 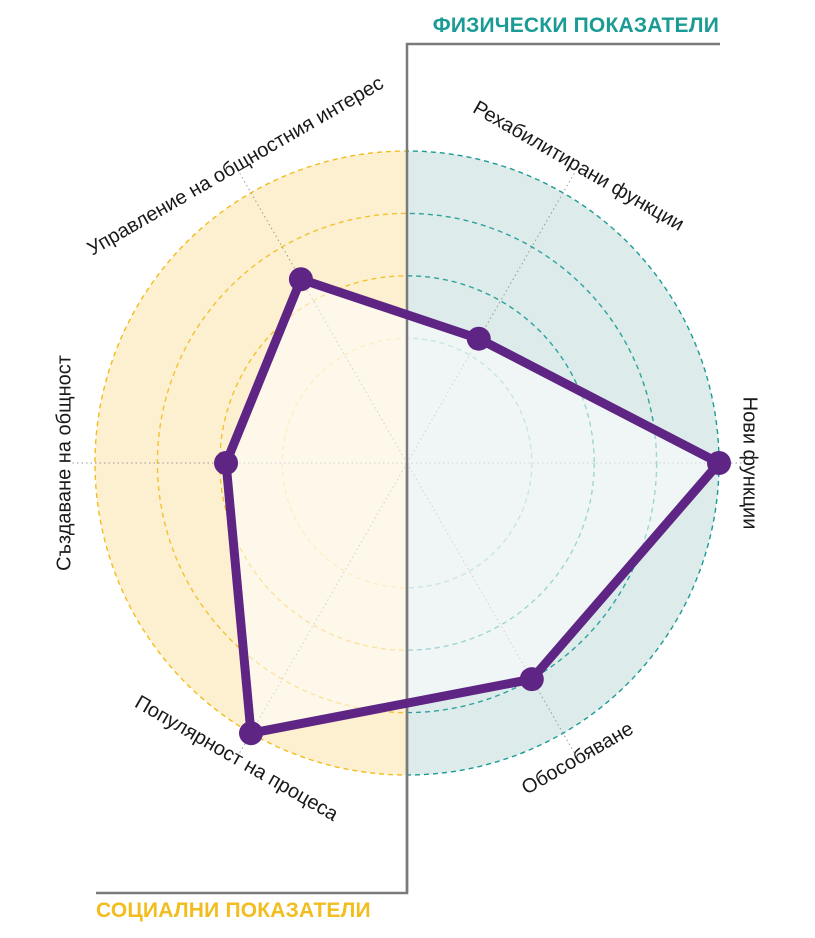 I want to click on physical-indicators-header: ФИЗИЧЕСКИ ПОКАЗАТЕЛИ, so click(x=575, y=25).